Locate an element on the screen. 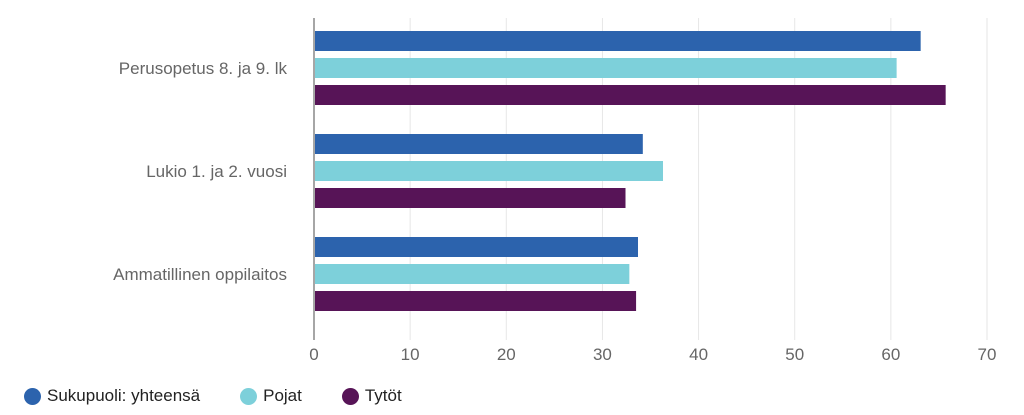  legend-label-0: Sukupuoli: yhteensä is located at coordinates (124, 395).